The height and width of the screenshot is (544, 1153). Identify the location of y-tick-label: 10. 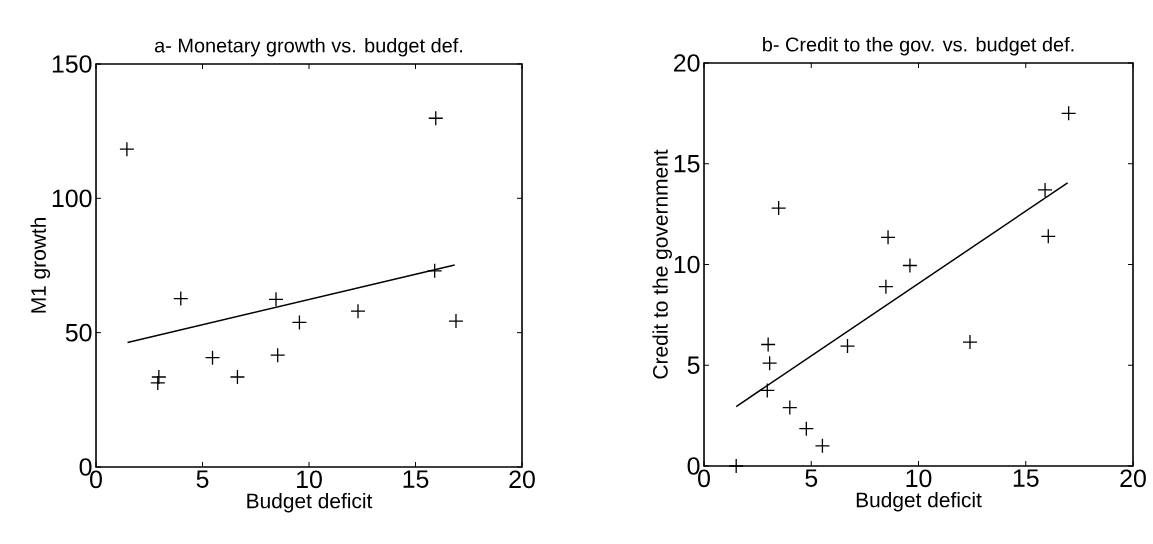
(687, 264).